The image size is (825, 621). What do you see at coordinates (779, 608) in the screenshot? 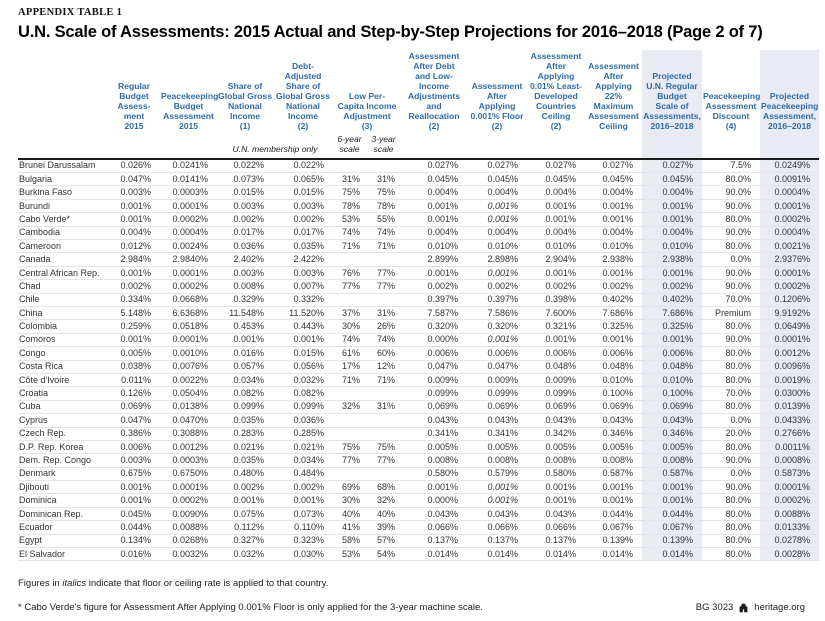
I see `heritage-link: heritage.org` at bounding box center [779, 608].